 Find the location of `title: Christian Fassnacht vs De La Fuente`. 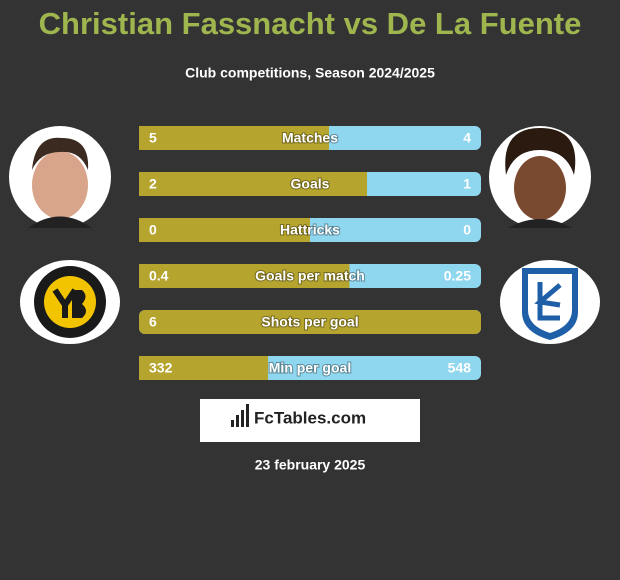

title: Christian Fassnacht vs De La Fuente is located at coordinates (310, 23).